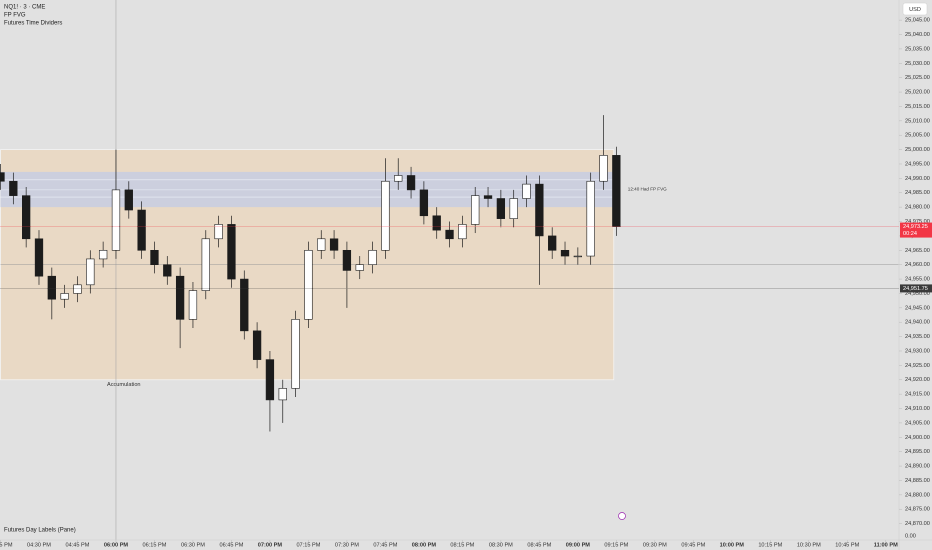  I want to click on zone-label: Accumulation, so click(124, 385).